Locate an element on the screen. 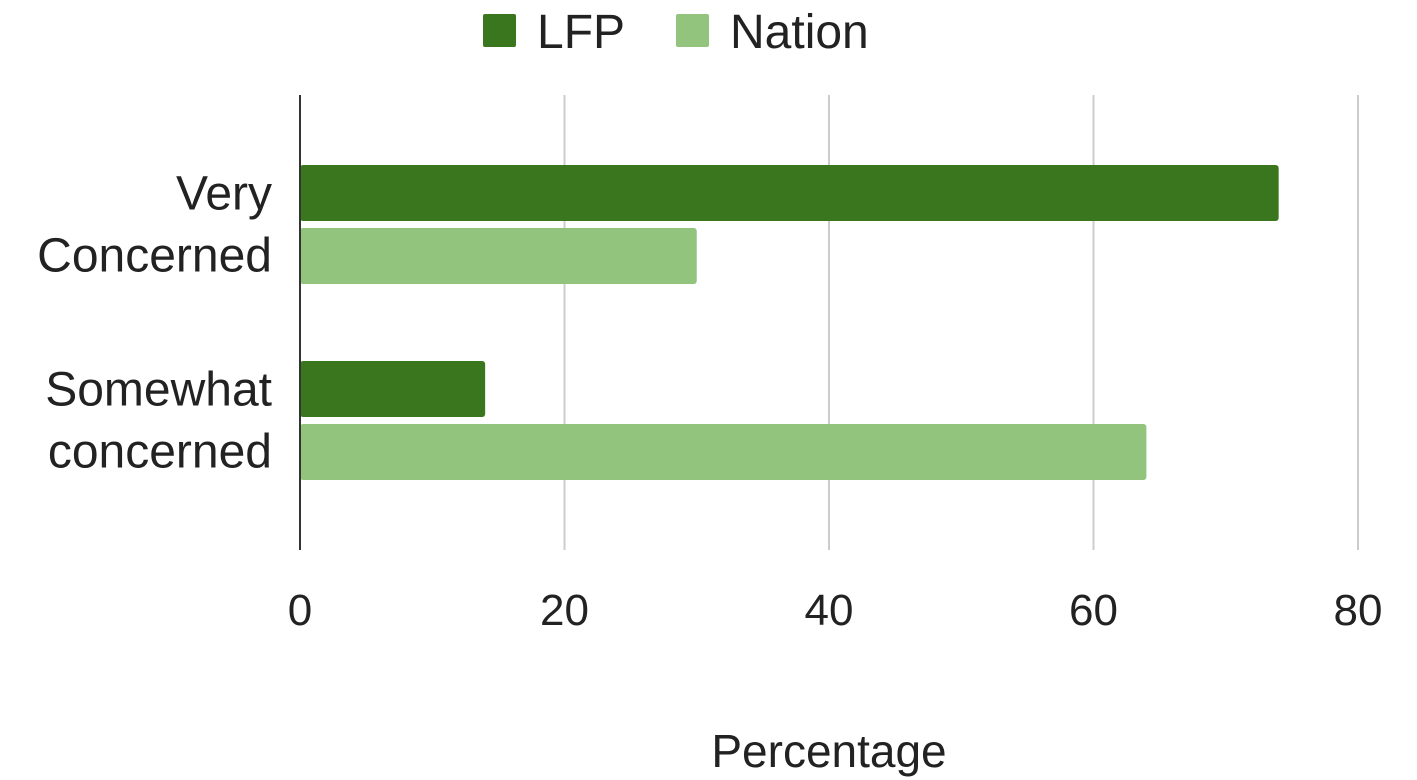 The width and height of the screenshot is (1417, 780). x-tick-labels: 0 20 40 60 80 is located at coordinates (835, 610).